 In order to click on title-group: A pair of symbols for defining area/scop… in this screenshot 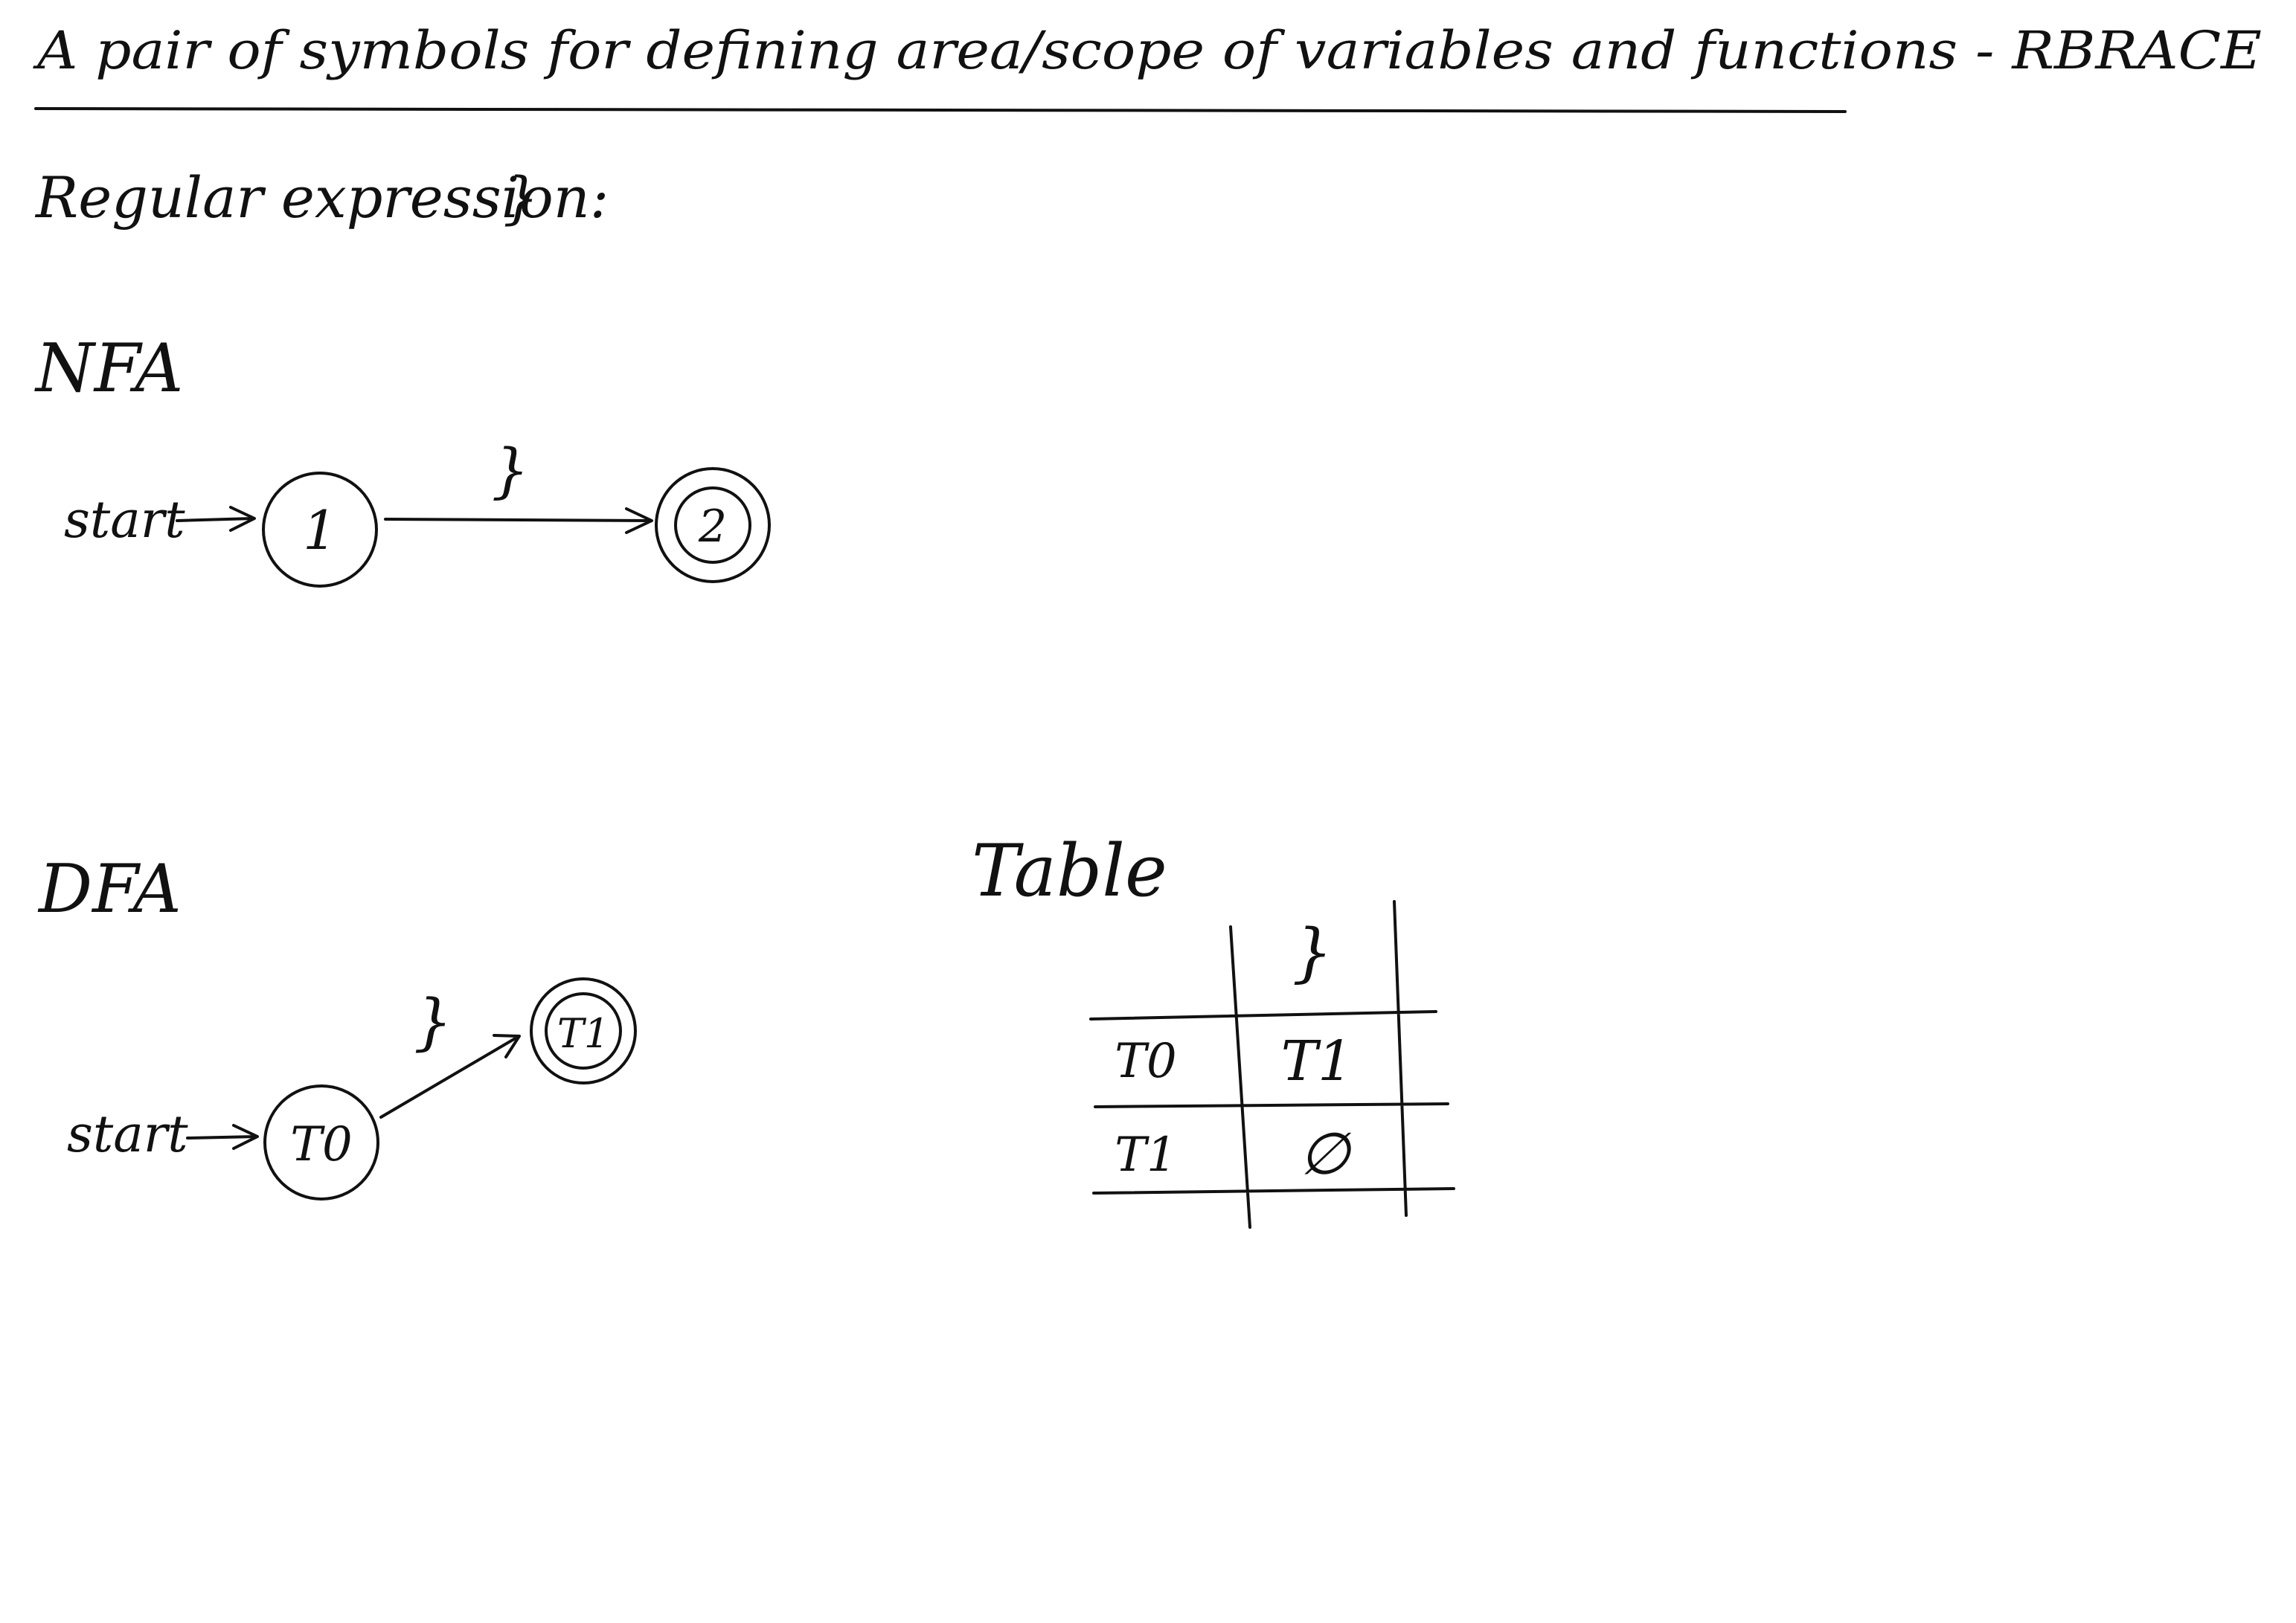, I will do `click(1147, 66)`.